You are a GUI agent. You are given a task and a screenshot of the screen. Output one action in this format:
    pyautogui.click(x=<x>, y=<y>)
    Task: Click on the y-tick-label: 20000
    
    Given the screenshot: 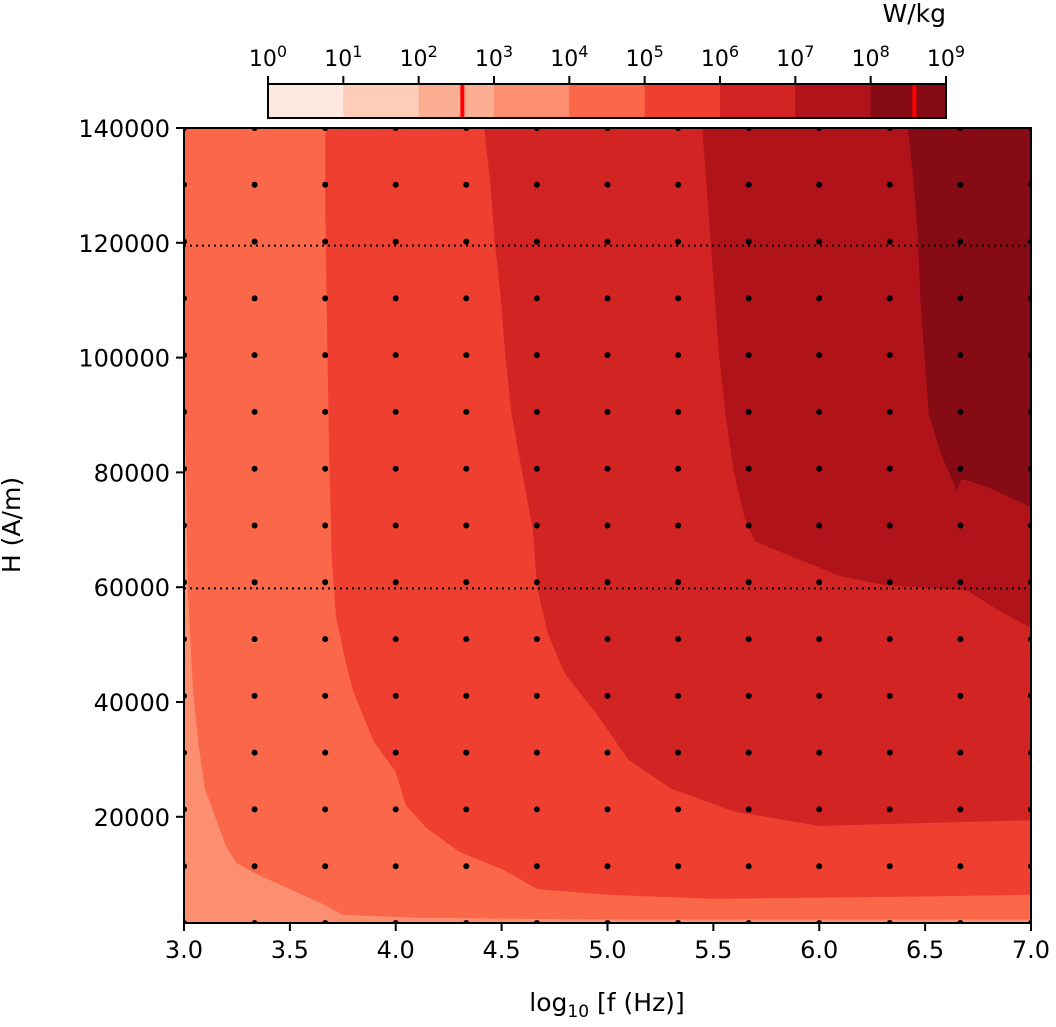 What is the action you would take?
    pyautogui.click(x=132, y=818)
    